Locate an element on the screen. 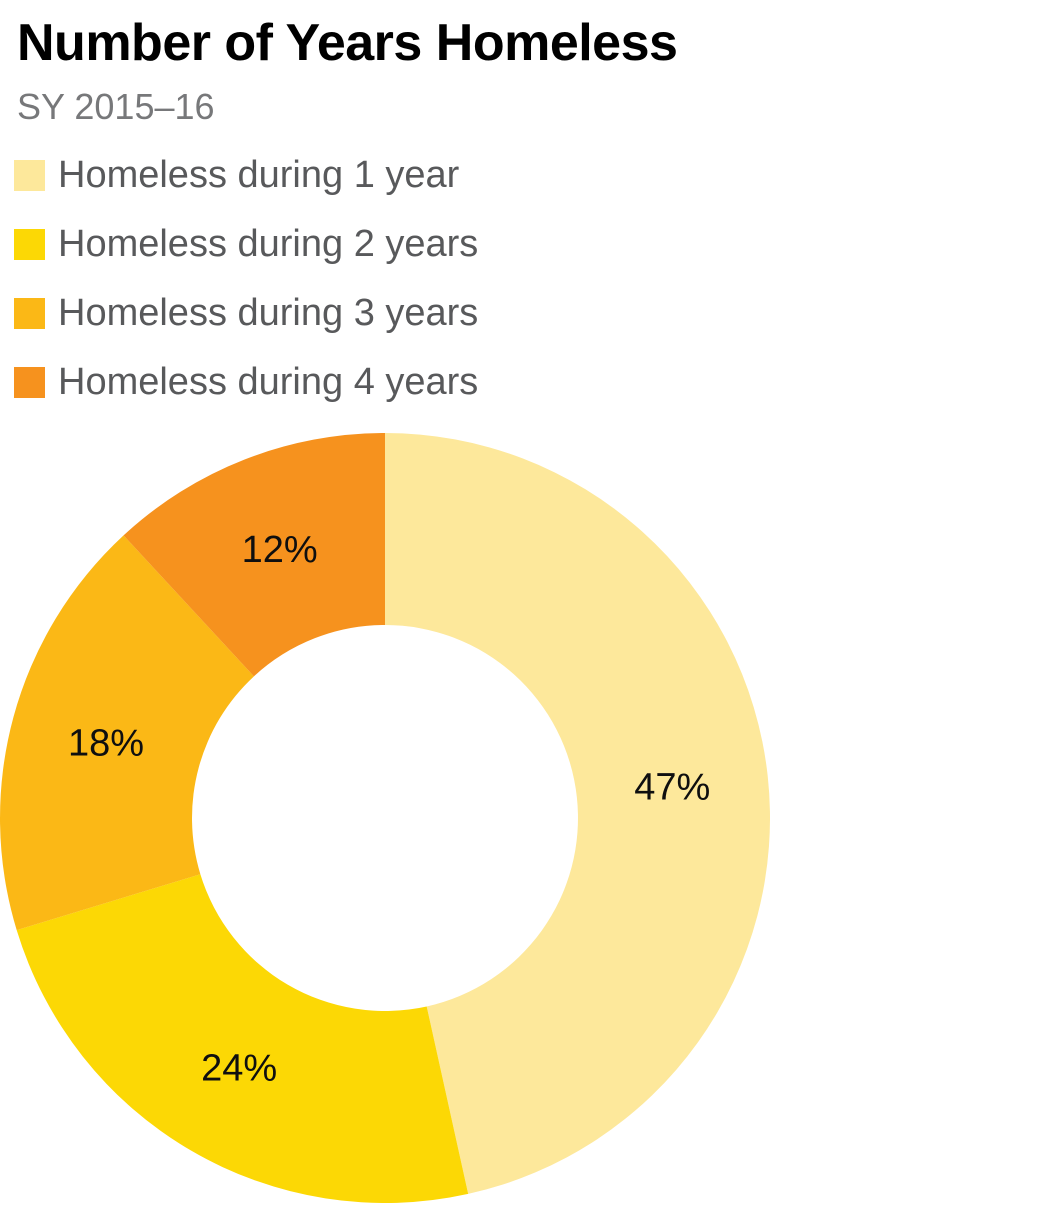 The image size is (1050, 1219). chart-title: Number of Years Homeless is located at coordinates (347, 43).